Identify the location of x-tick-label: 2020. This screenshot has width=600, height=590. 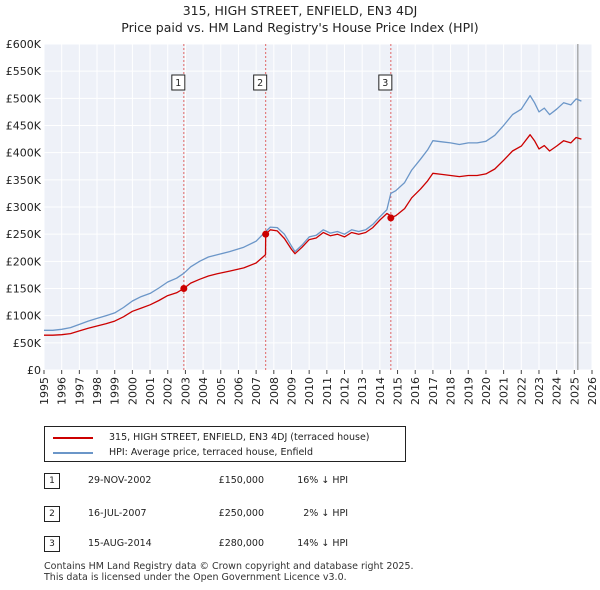
(486, 391).